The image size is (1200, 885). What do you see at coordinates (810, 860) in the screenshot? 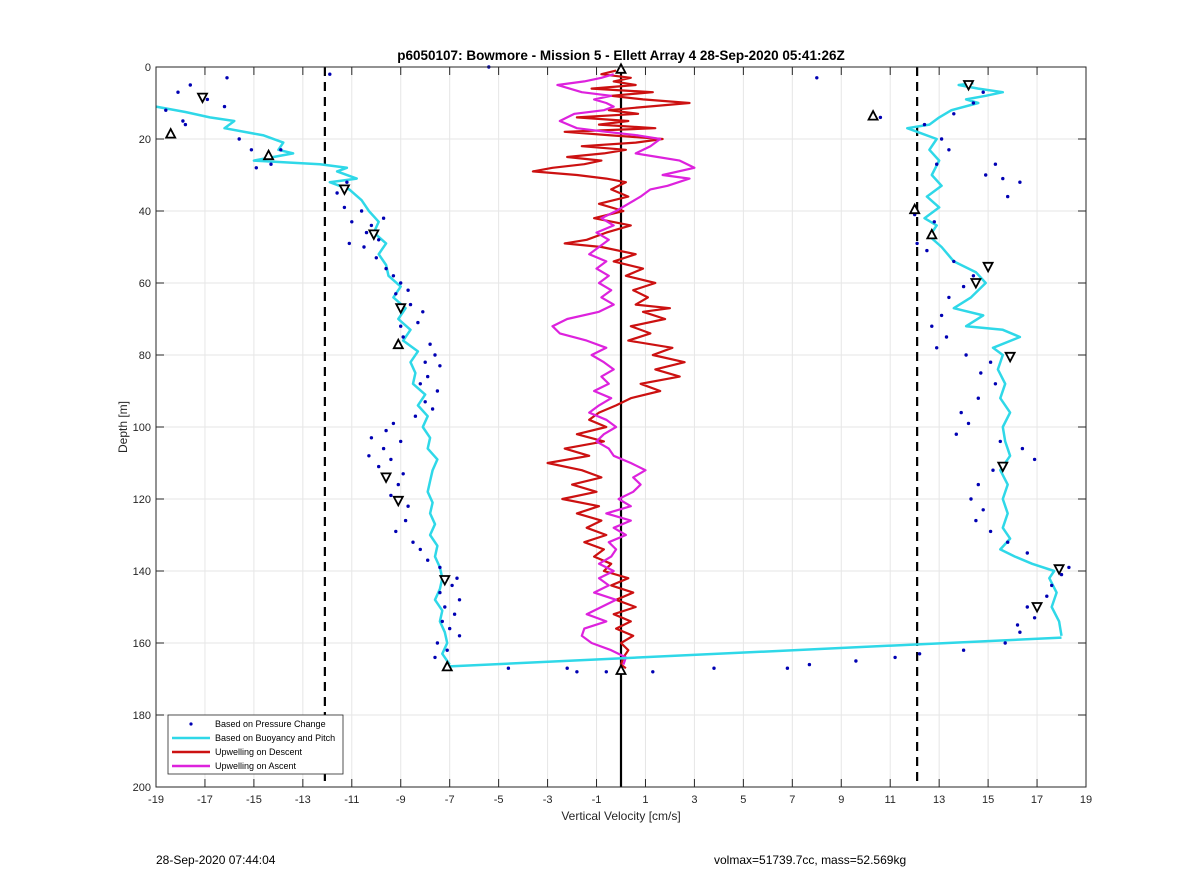
I see `footer-stats: volmax=51739.7cc, mass=52.569kg` at bounding box center [810, 860].